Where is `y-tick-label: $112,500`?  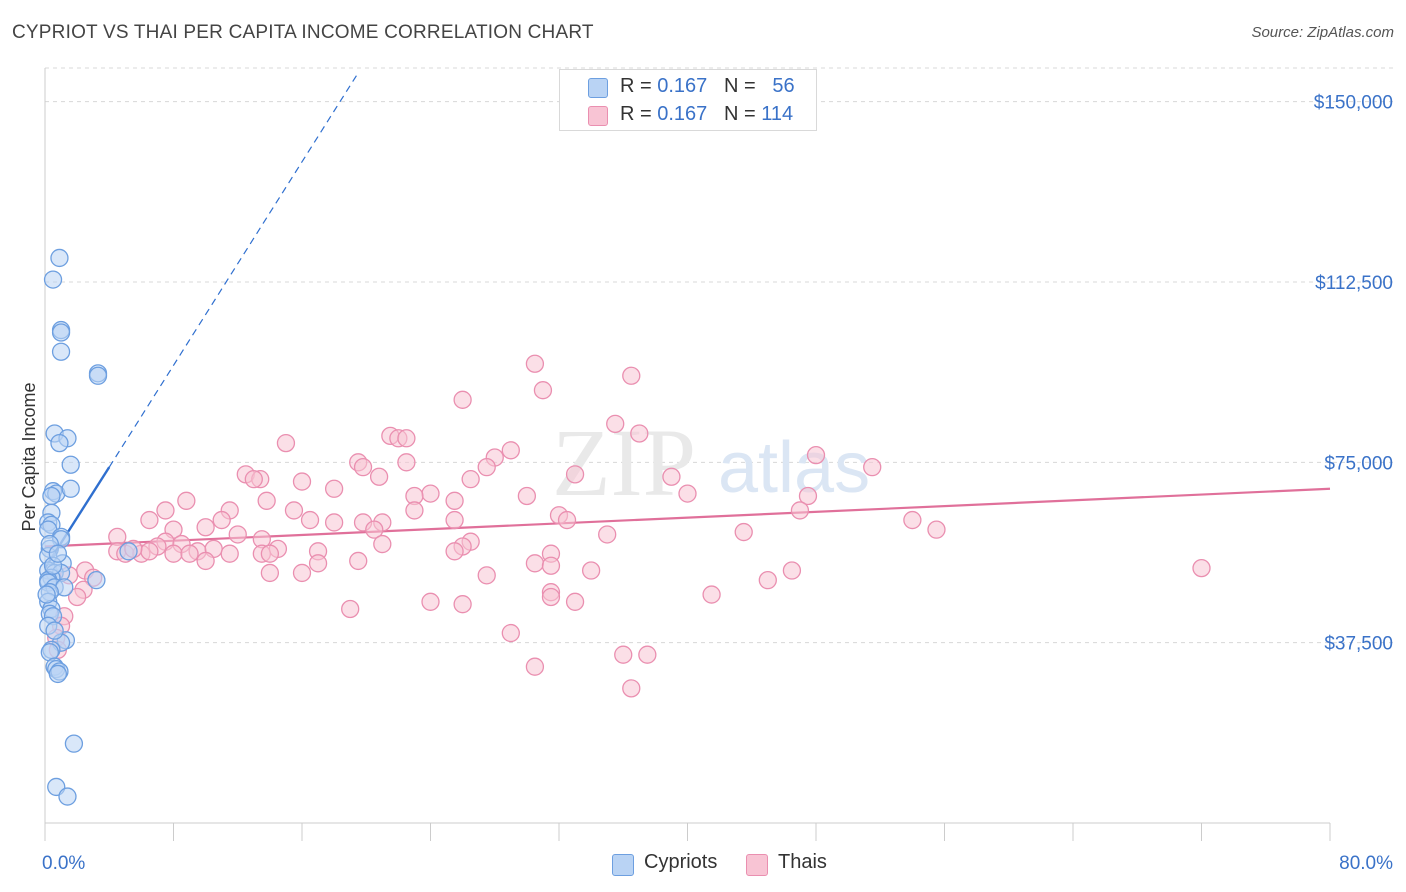
y-tick-label: $112,500 is located at coordinates (1354, 283).